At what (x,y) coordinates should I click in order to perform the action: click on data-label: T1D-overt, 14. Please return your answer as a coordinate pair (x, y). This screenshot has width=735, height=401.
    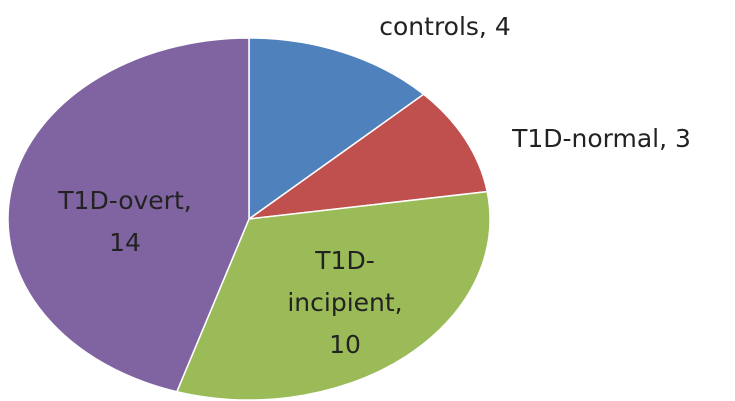
    Looking at the image, I should click on (125, 221).